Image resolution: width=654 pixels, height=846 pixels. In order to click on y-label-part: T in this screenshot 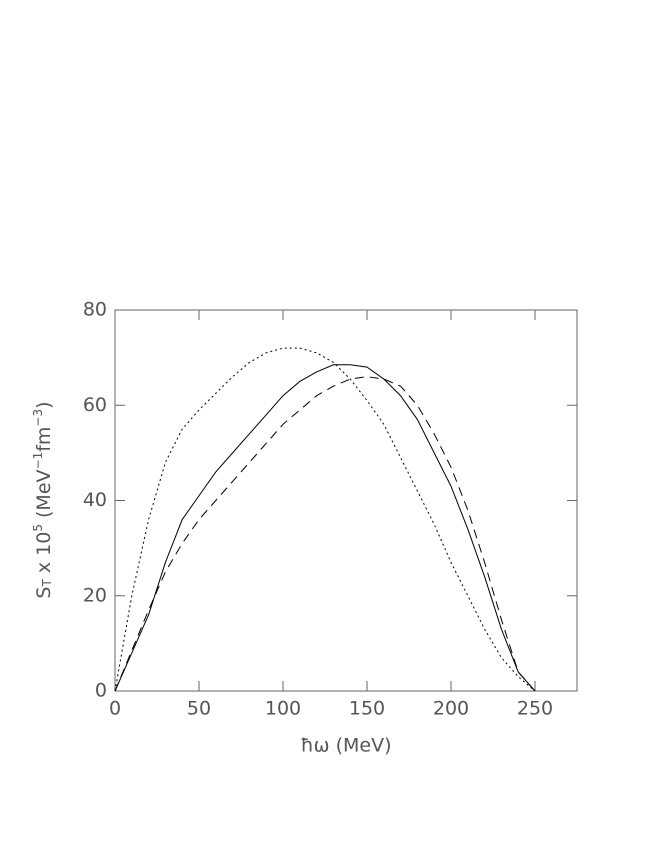, I will do `click(47, 583)`.